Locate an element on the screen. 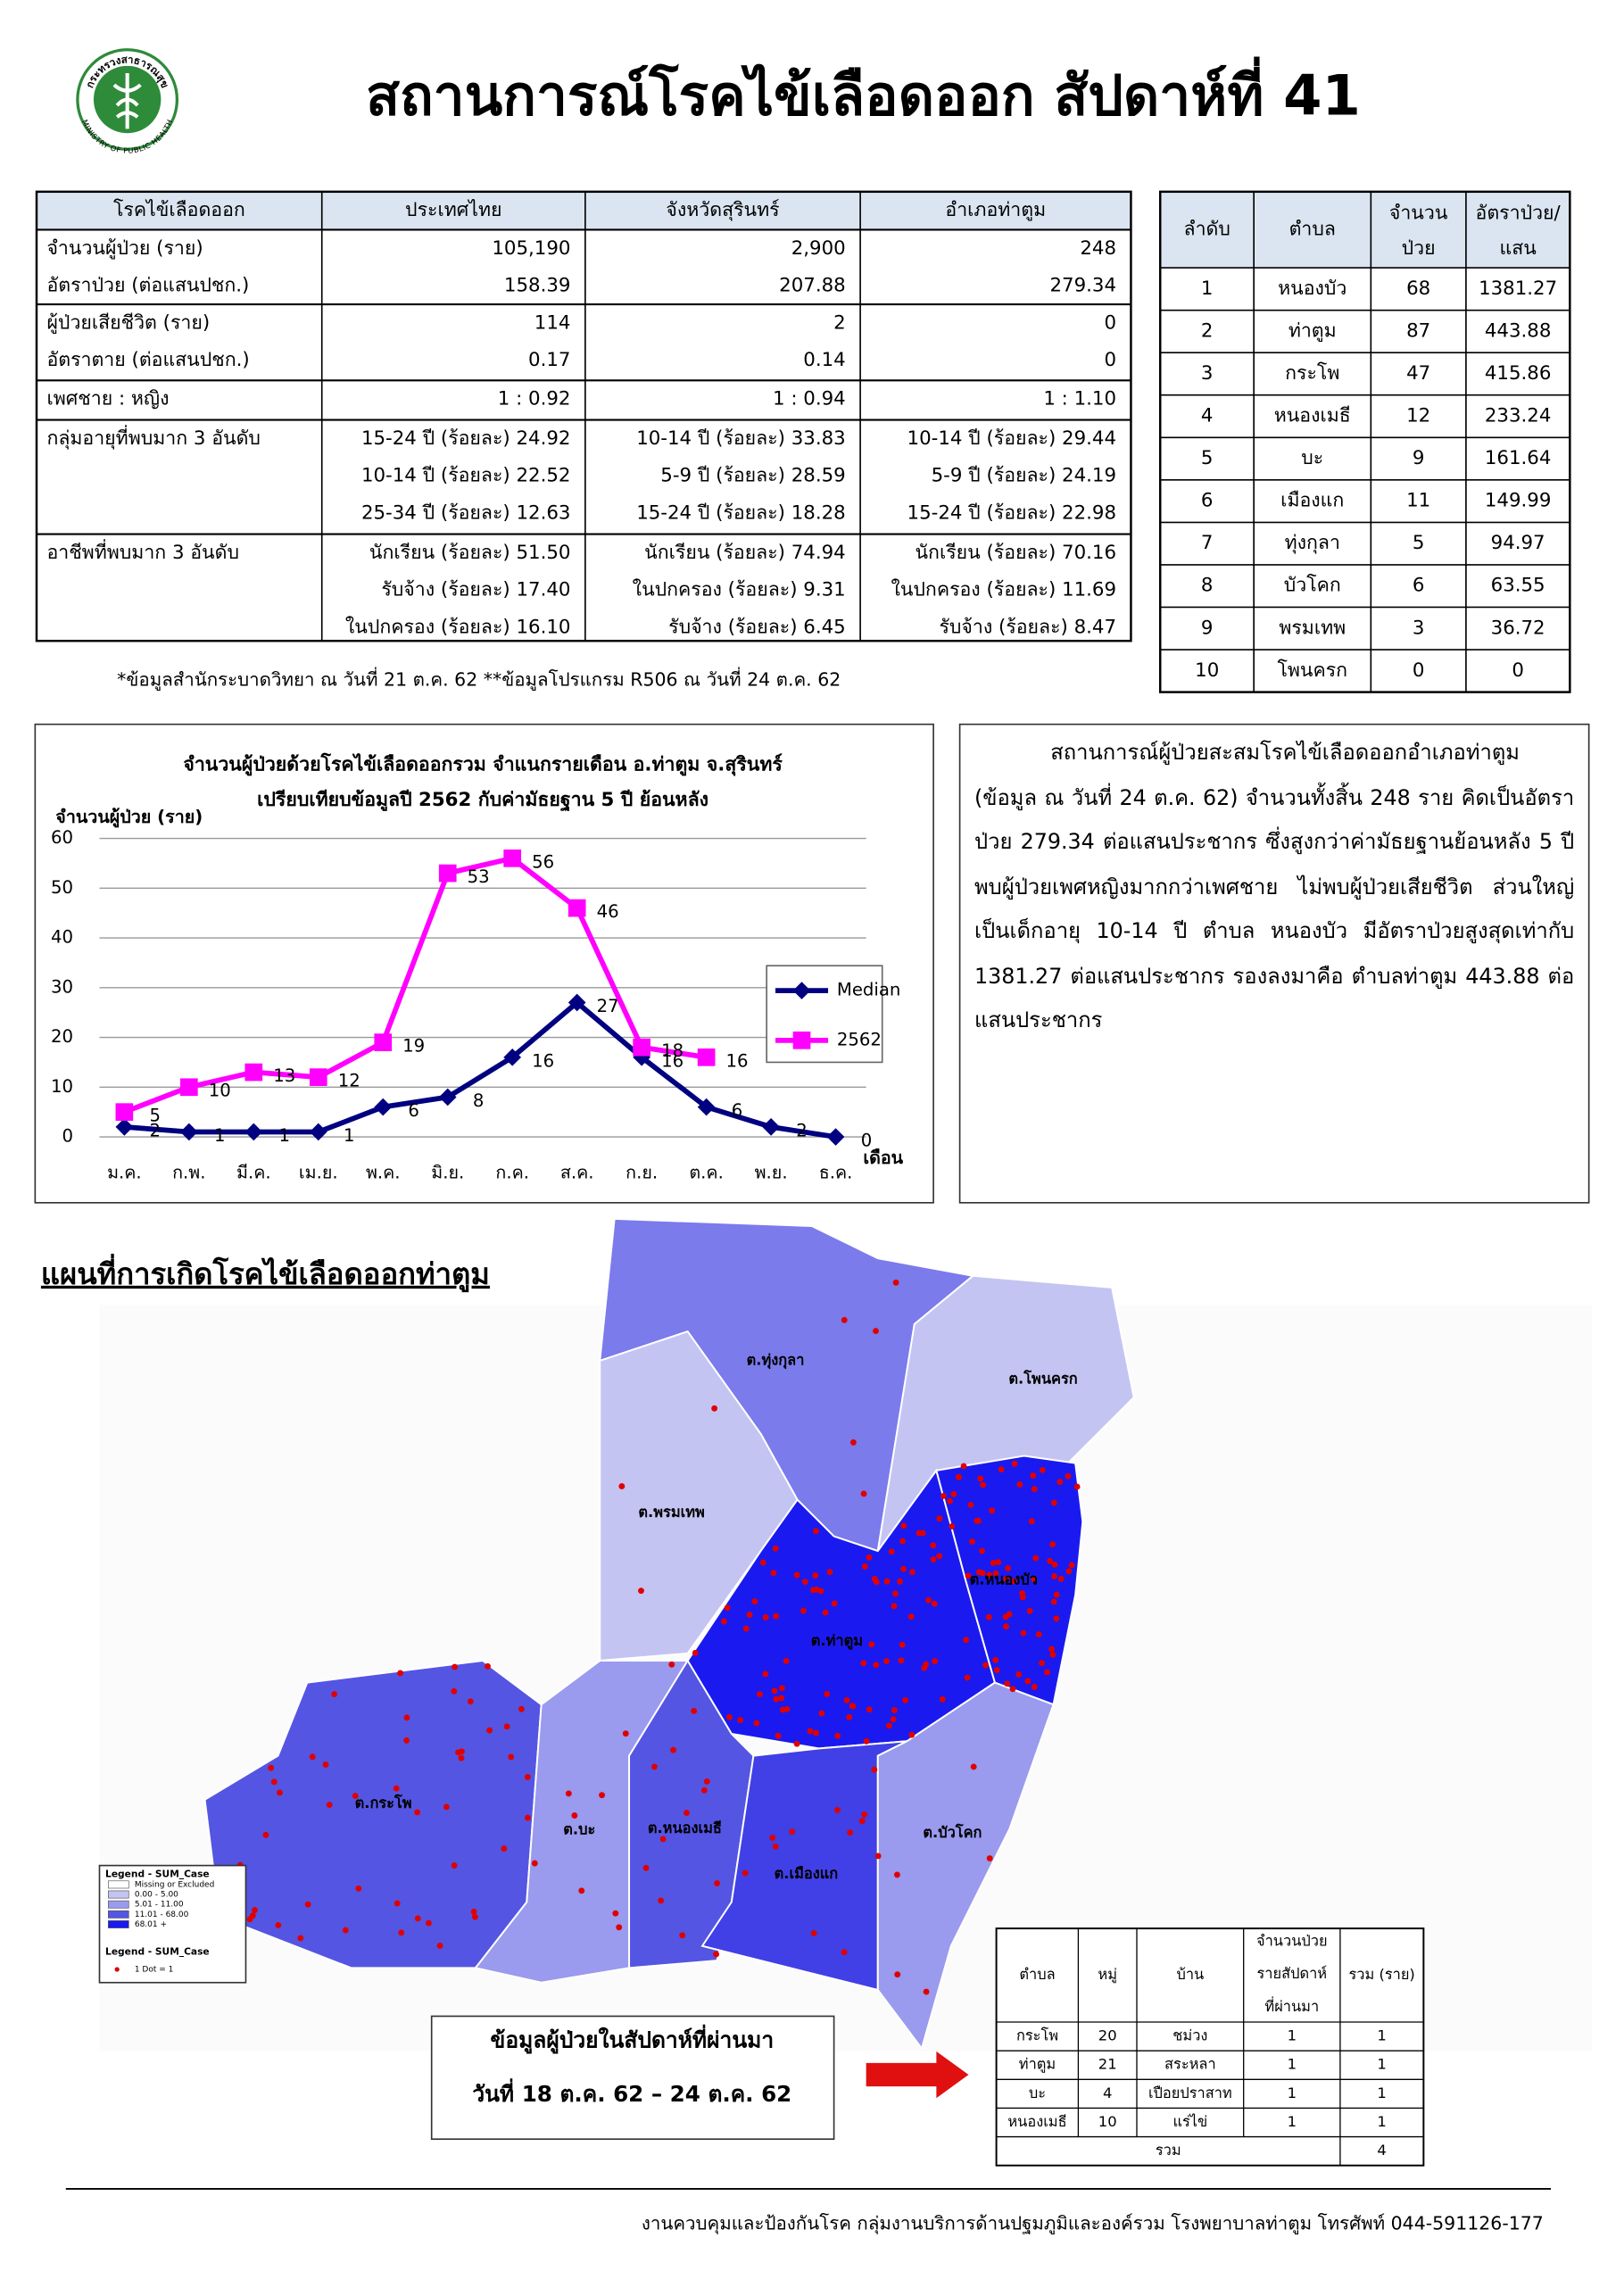 The width and height of the screenshot is (1624, 2296). cell: 87 is located at coordinates (1418, 330).